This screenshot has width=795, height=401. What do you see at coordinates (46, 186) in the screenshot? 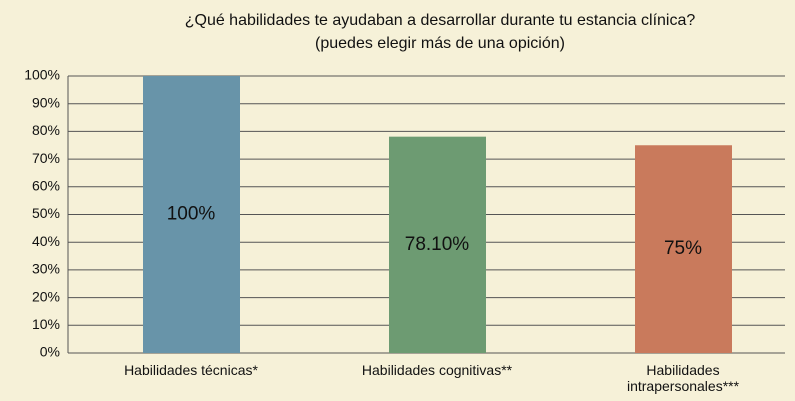
I see `y-tick-label: 60%` at bounding box center [46, 186].